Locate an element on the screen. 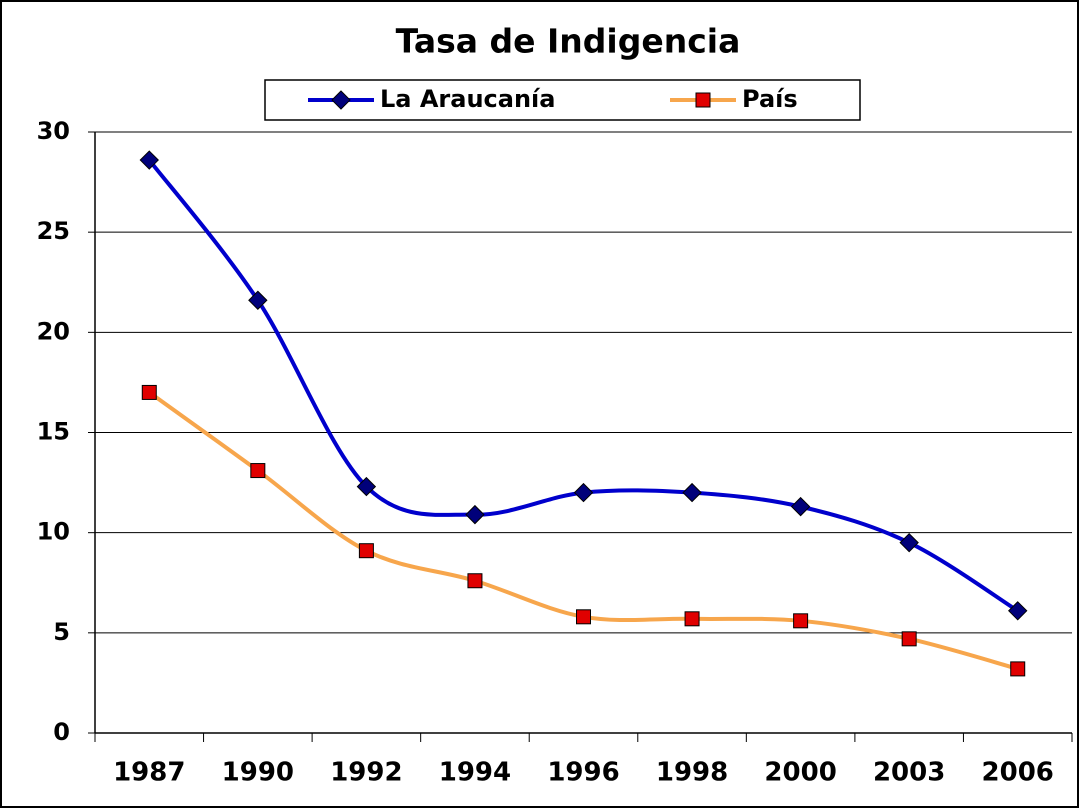 This screenshot has width=1080, height=809. x-tick-label: 1987 is located at coordinates (149, 773).